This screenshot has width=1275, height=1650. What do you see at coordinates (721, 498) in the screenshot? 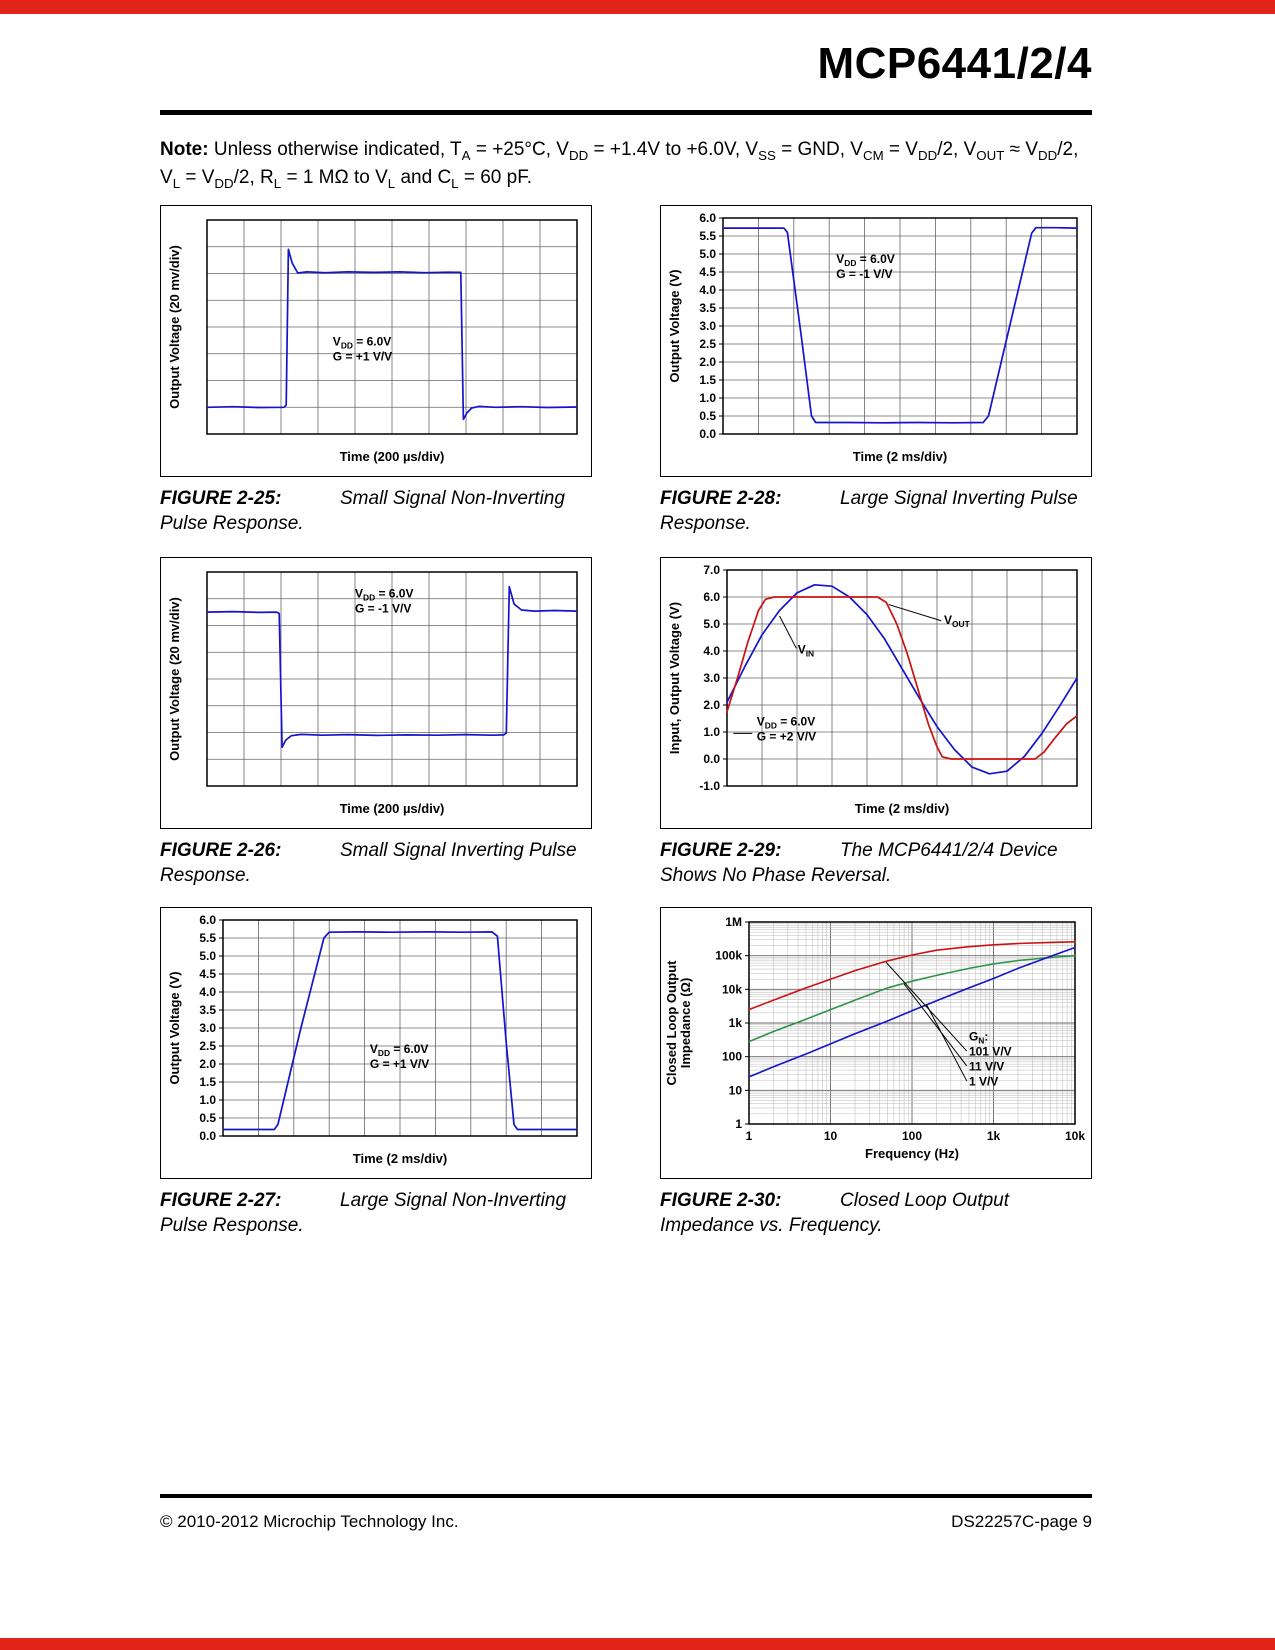
I see `figure-label: FIGURE 2-28:` at bounding box center [721, 498].